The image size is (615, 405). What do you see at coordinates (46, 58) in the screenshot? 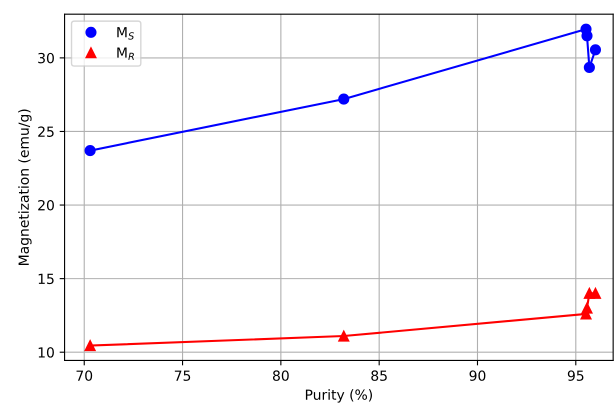
I see `y-tick-label: 30` at bounding box center [46, 58].